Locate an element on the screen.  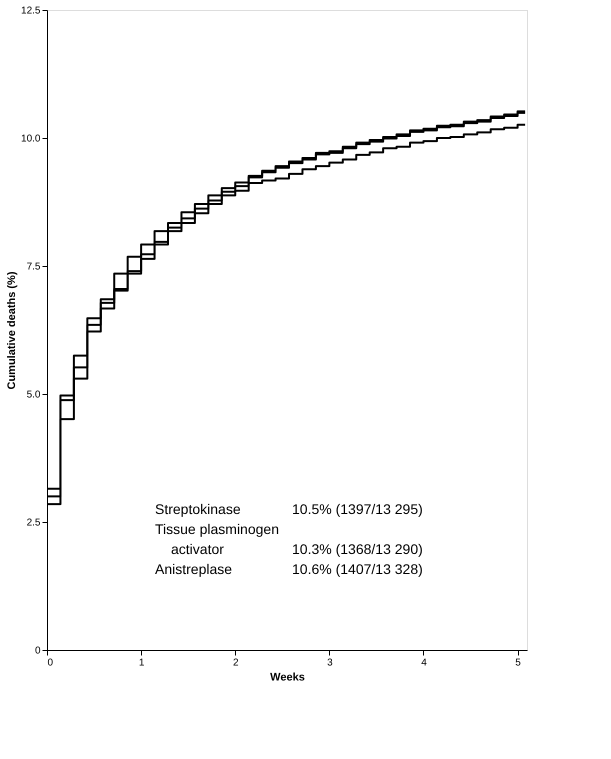
y-tick-label: 7.5 is located at coordinates (33, 267).